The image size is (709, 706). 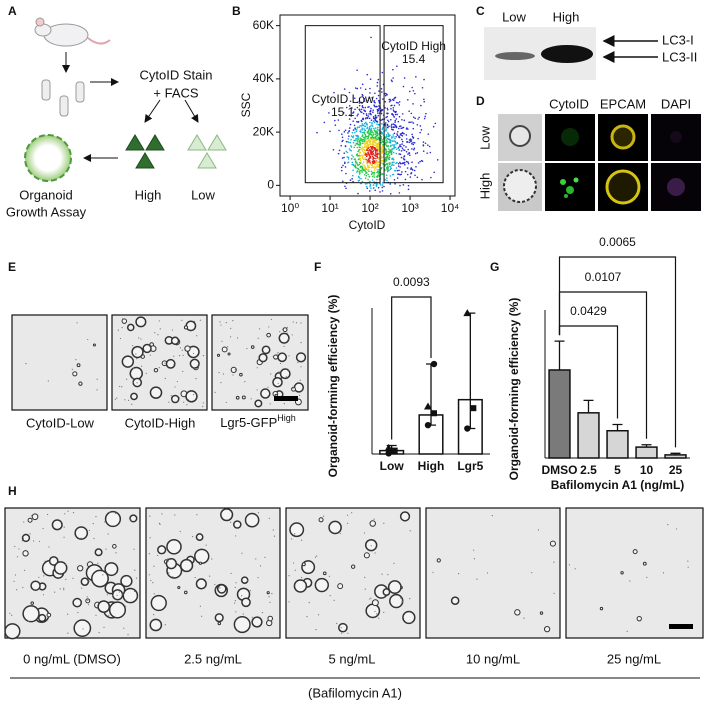 What do you see at coordinates (203, 194) in the screenshot?
I see `group-label: Low` at bounding box center [203, 194].